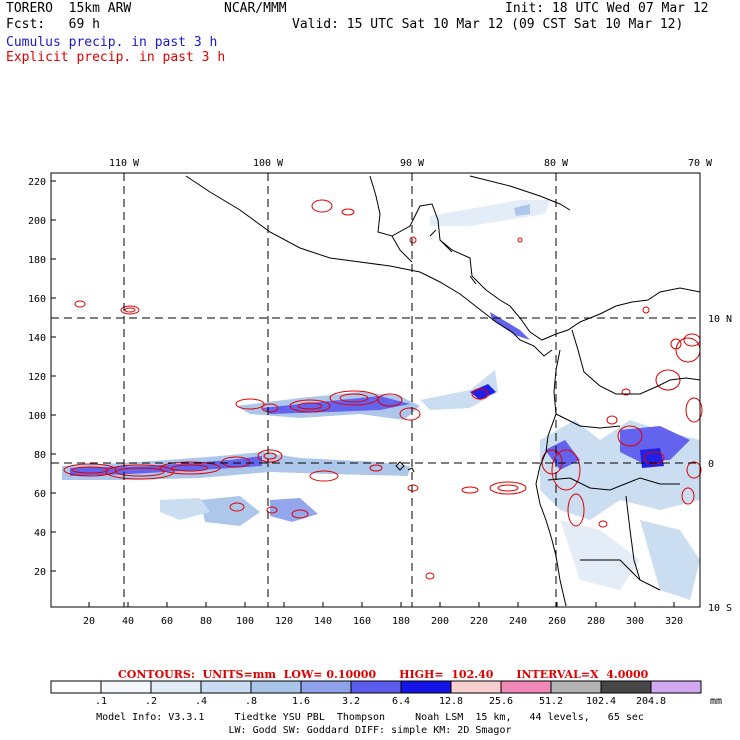 The width and height of the screenshot is (740, 740). I want to click on color-bar-label: .4, so click(201, 701).